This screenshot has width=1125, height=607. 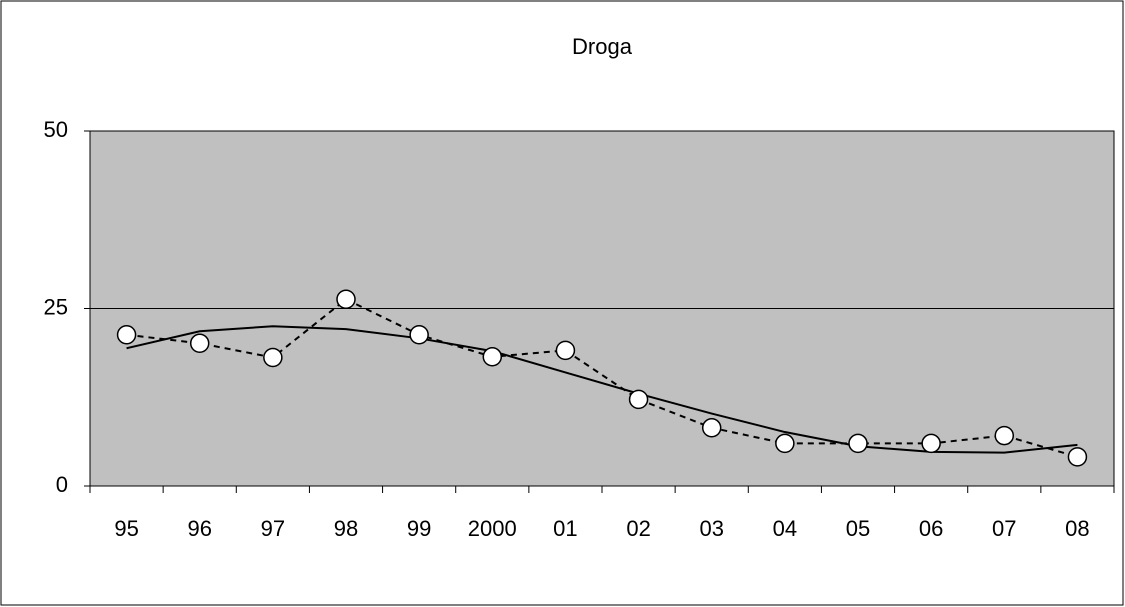 What do you see at coordinates (273, 528) in the screenshot?
I see `x-tick-label: 97` at bounding box center [273, 528].